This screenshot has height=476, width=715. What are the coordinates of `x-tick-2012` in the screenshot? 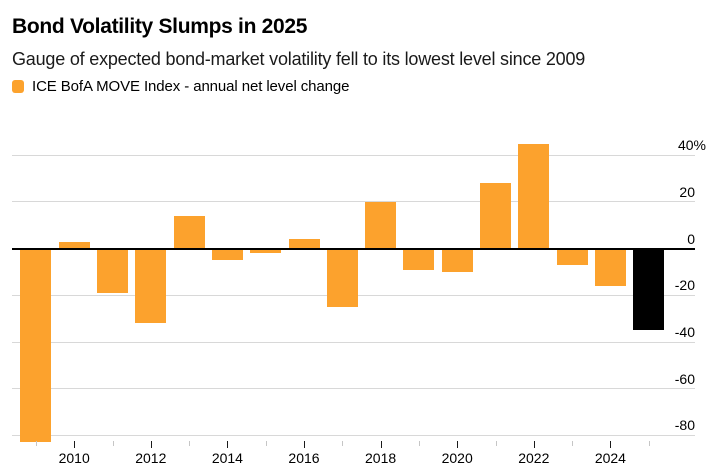 It's located at (151, 444).